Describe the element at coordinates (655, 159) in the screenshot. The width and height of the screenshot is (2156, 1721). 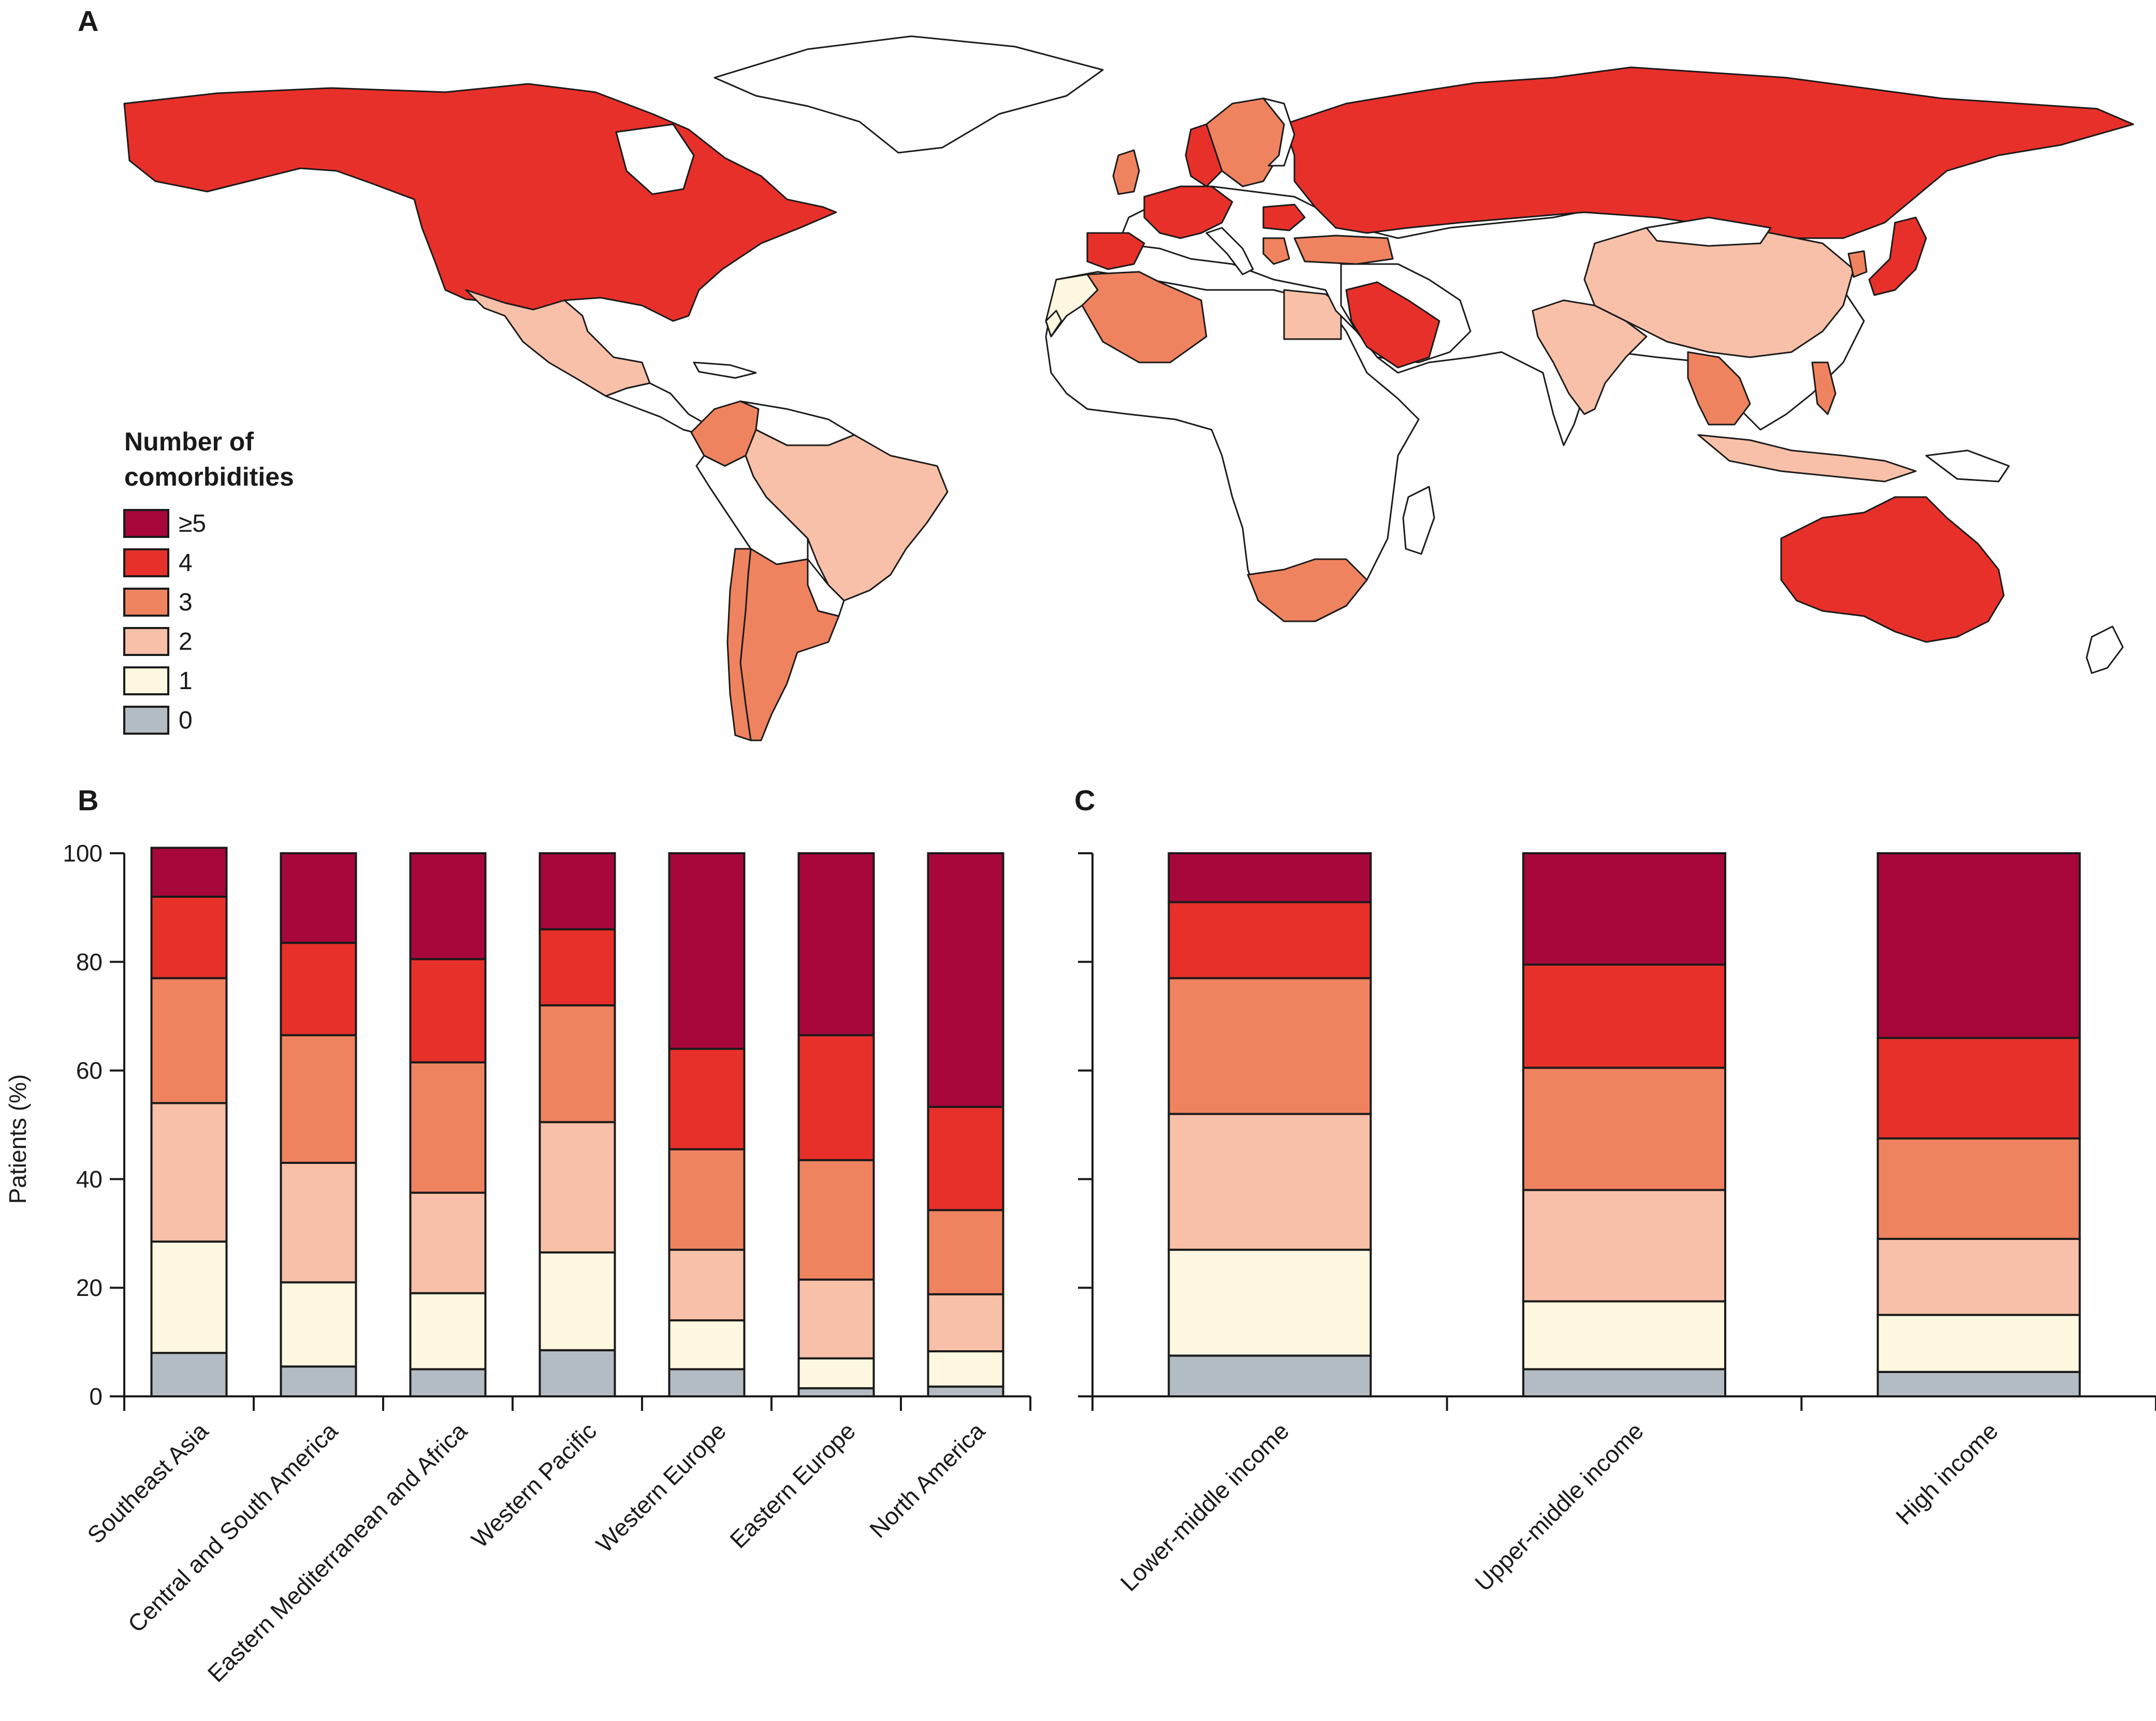
I see `map-hudson-bay` at that location.